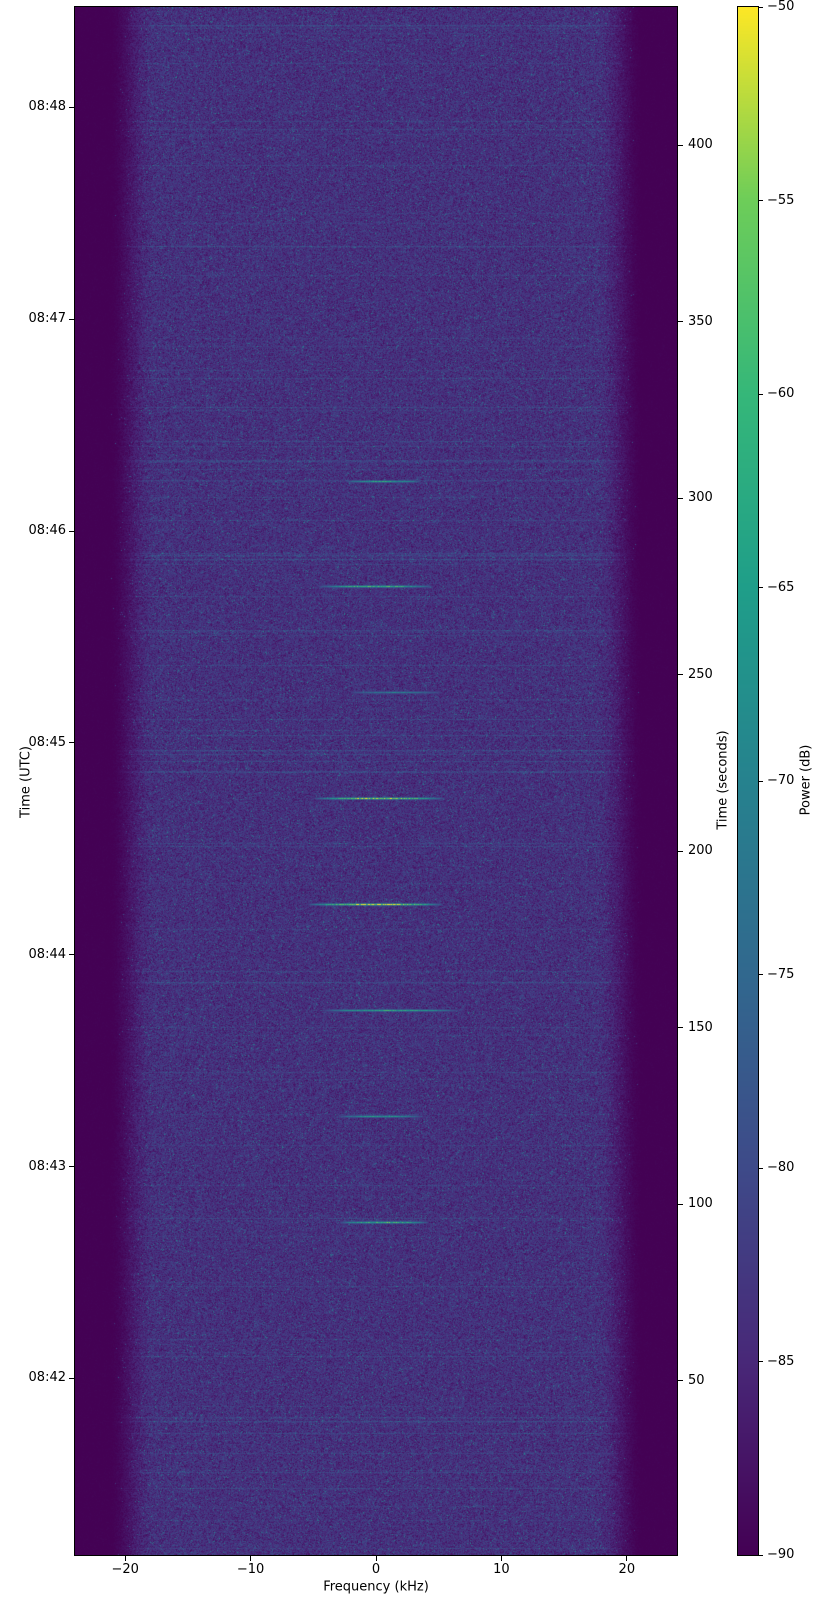 This screenshot has height=1603, width=832. Describe the element at coordinates (781, 393) in the screenshot. I see `colorbar-tick-label: −60` at that location.